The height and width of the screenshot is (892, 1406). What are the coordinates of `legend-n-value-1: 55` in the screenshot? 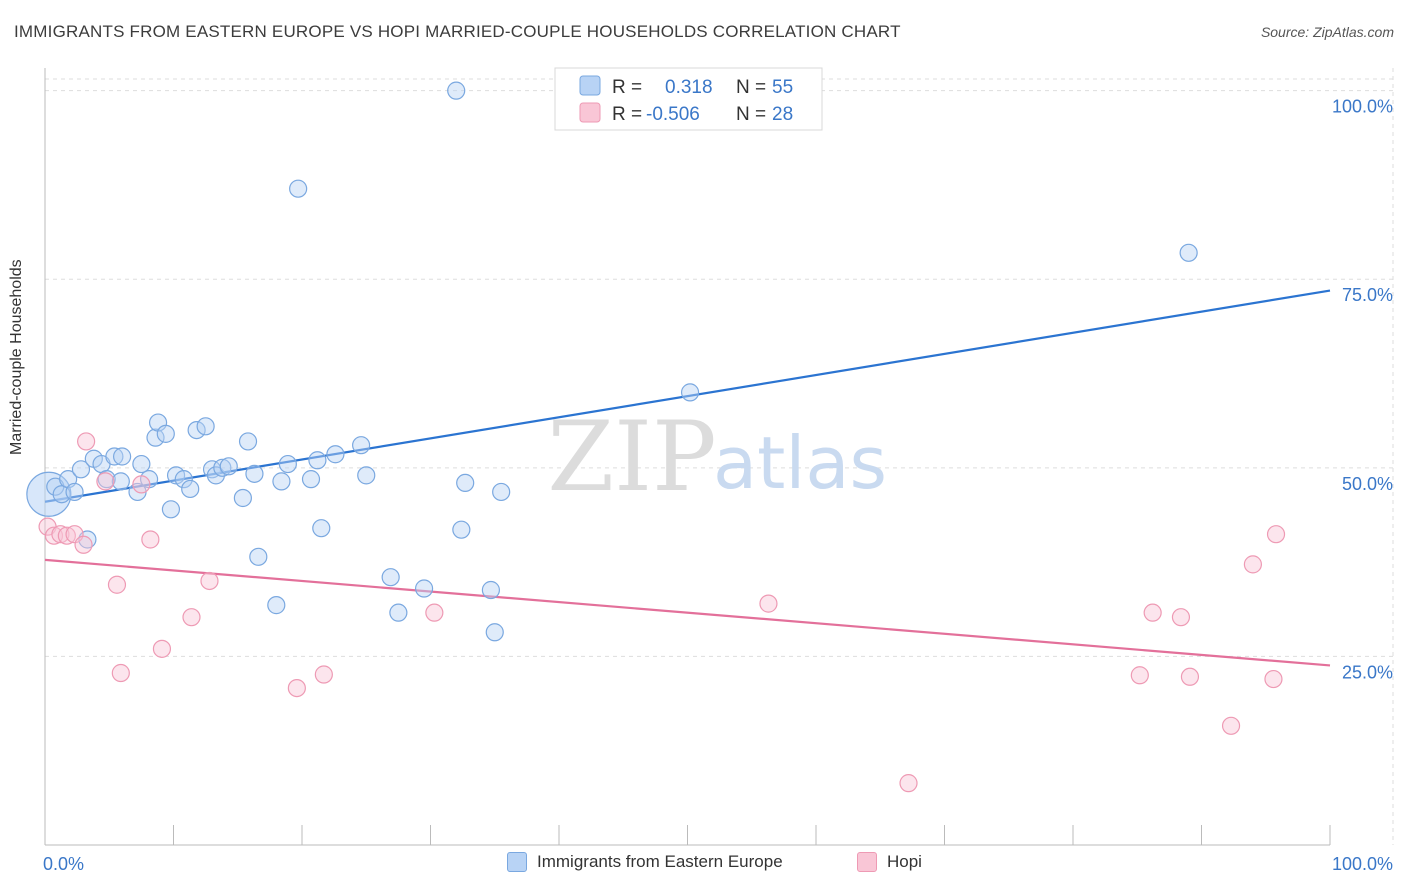 It's located at (782, 87).